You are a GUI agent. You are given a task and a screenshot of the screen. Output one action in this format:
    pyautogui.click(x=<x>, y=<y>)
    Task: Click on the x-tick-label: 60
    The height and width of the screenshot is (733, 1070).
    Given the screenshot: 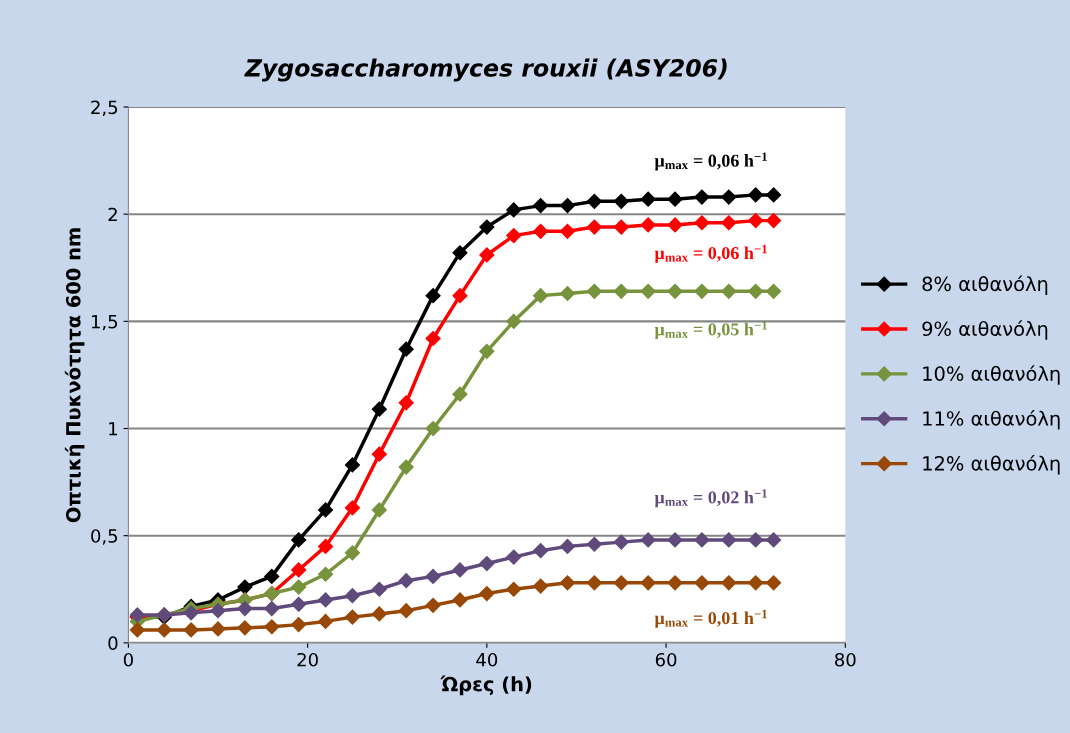 What is the action you would take?
    pyautogui.click(x=666, y=659)
    